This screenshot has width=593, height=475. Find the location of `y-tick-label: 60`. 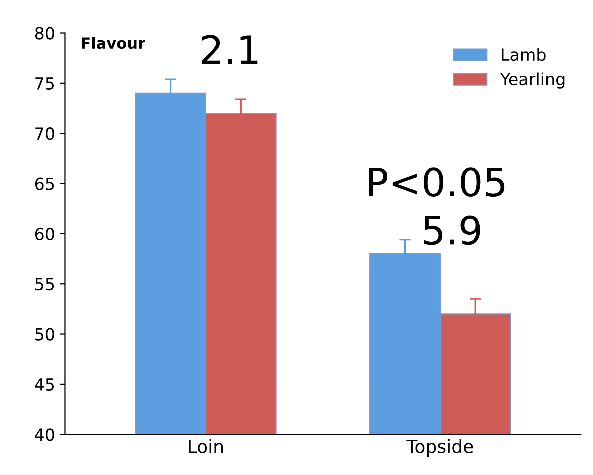

y-tick-label: 60 is located at coordinates (44, 234).